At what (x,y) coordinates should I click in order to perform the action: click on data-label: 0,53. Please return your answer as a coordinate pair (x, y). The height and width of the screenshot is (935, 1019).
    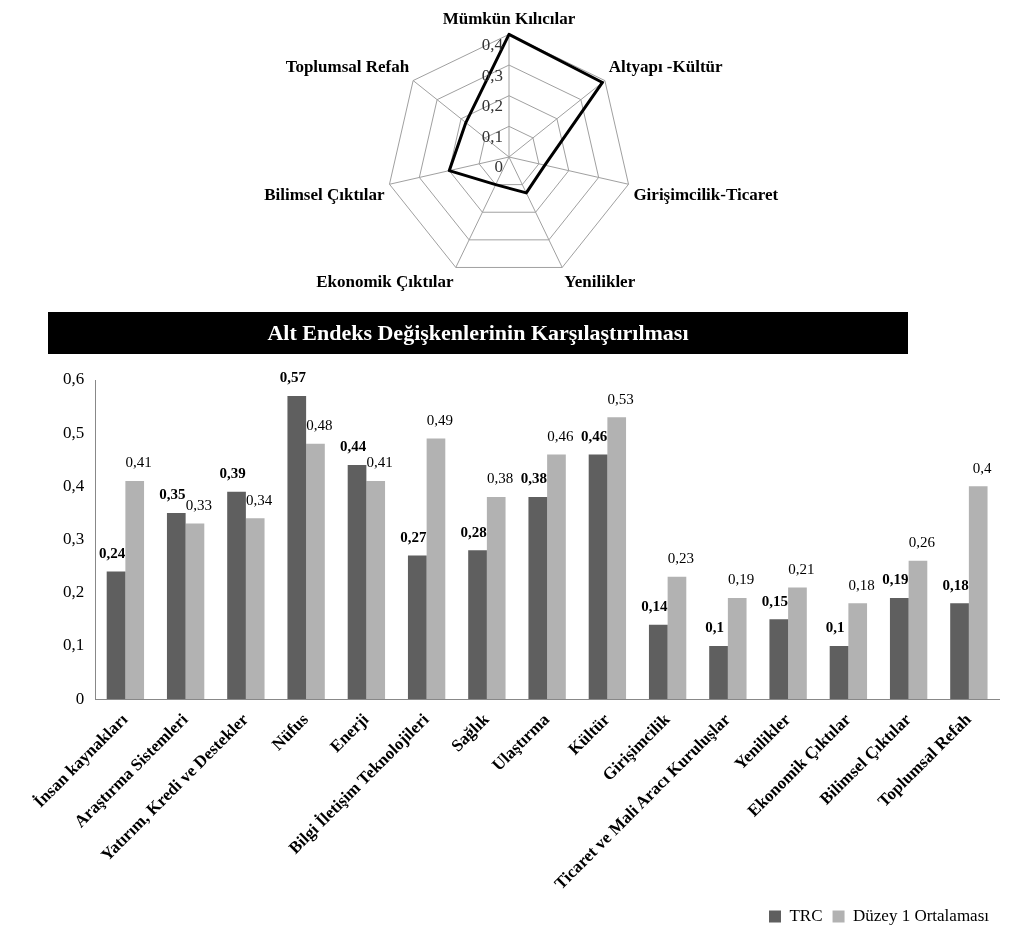
    Looking at the image, I should click on (620, 398).